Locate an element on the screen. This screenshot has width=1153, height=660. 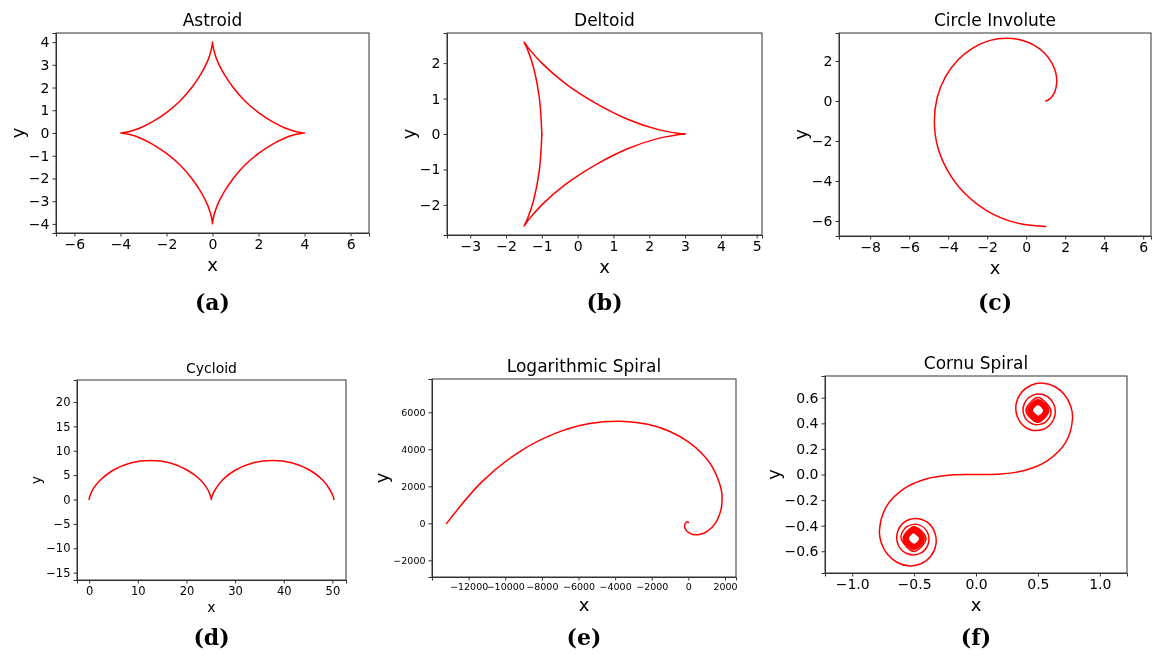
chart-title: Circle Involute is located at coordinates (995, 20).